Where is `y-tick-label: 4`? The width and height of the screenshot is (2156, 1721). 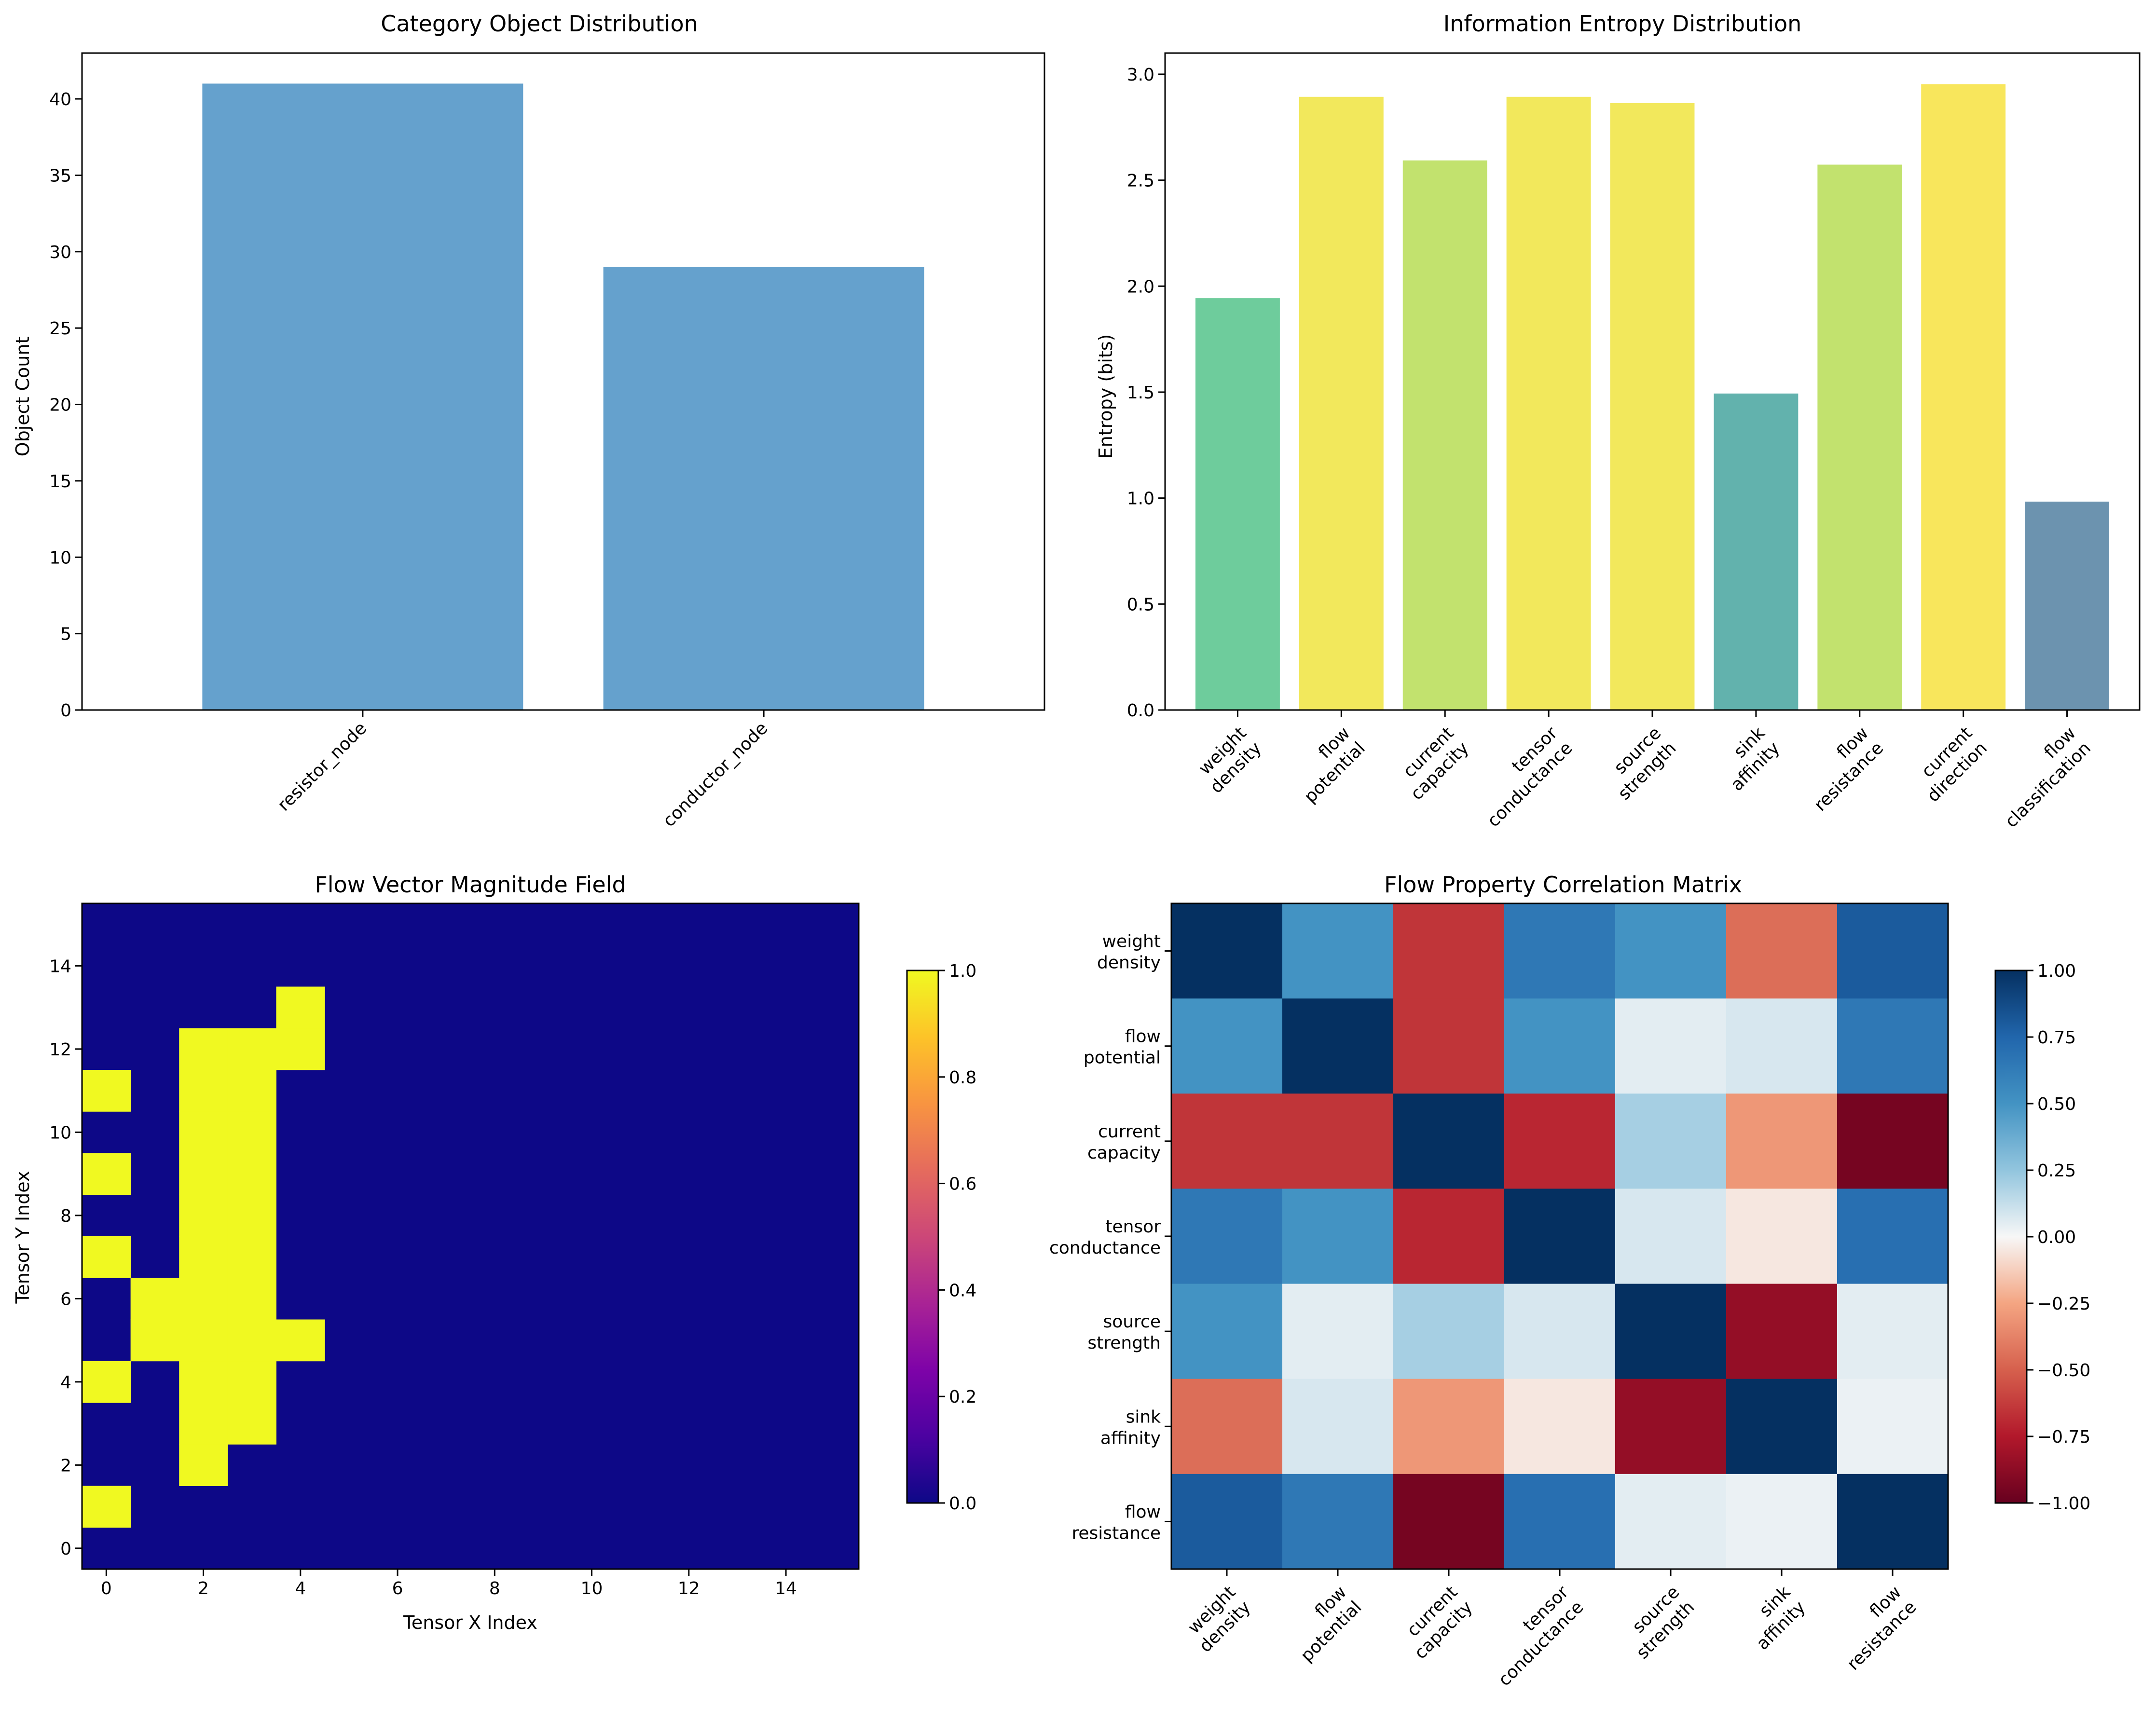
y-tick-label: 4 is located at coordinates (65, 1383).